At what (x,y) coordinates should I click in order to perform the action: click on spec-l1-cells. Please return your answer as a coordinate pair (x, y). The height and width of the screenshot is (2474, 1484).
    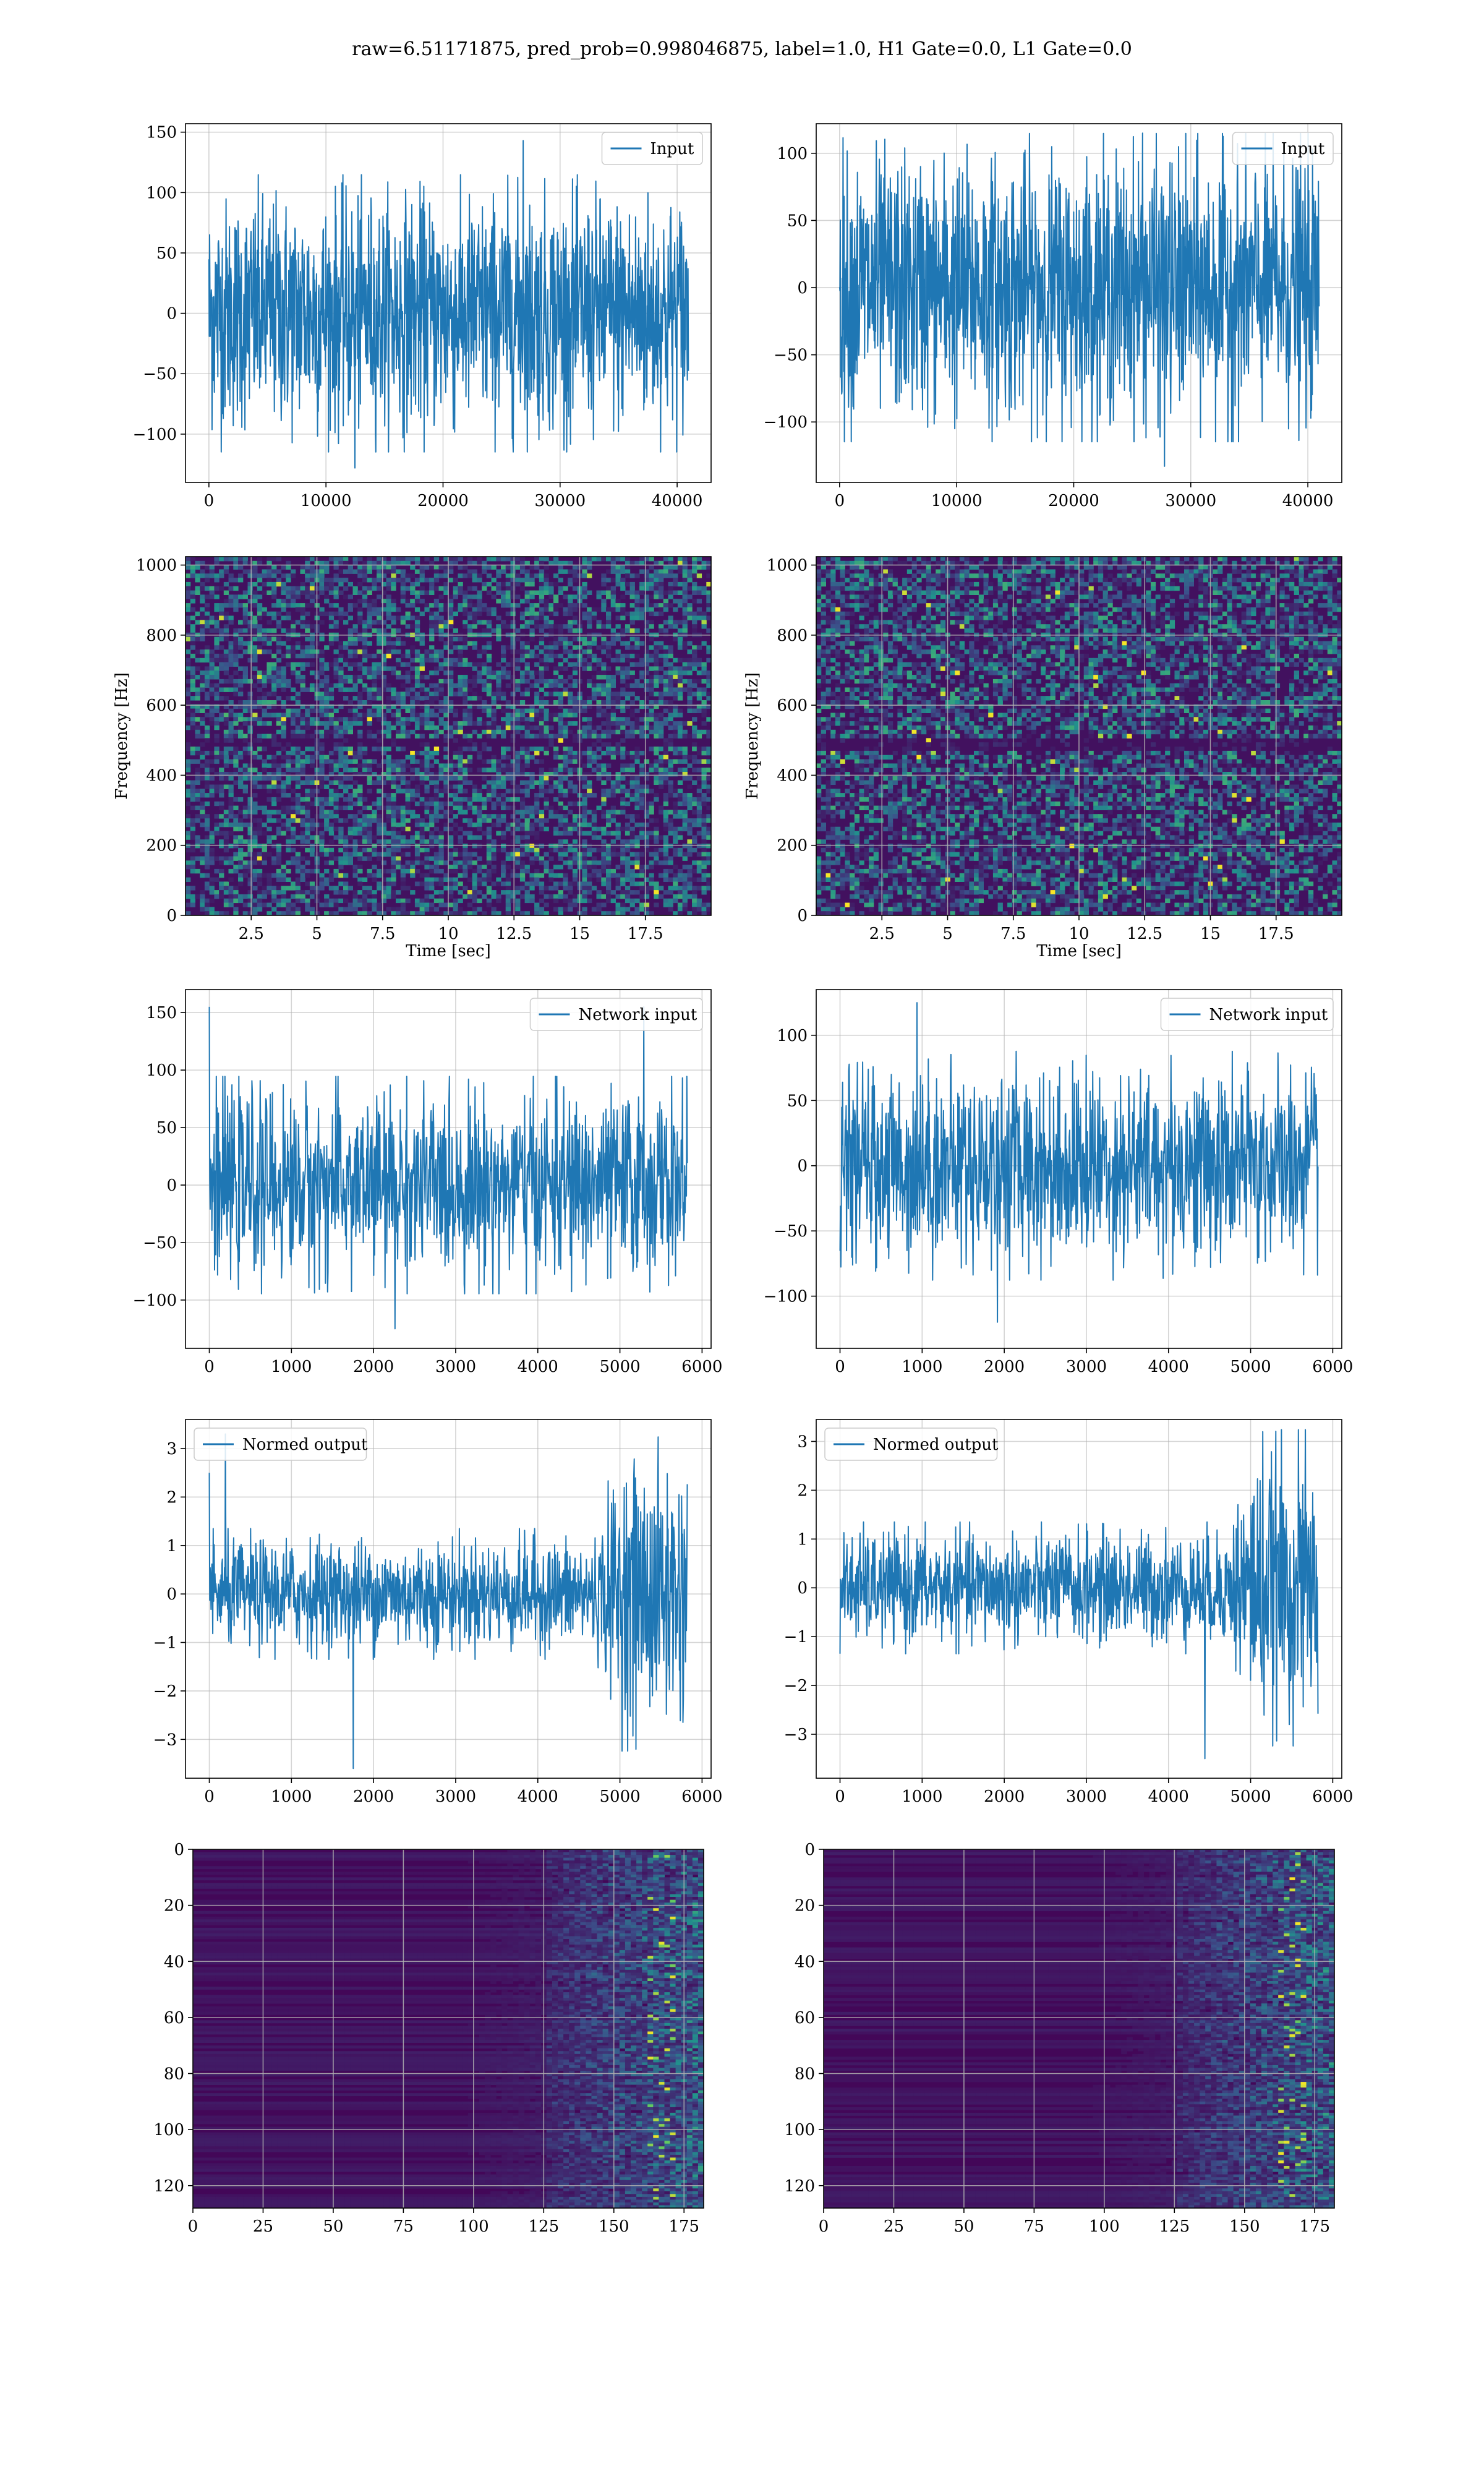
    Looking at the image, I should click on (1079, 736).